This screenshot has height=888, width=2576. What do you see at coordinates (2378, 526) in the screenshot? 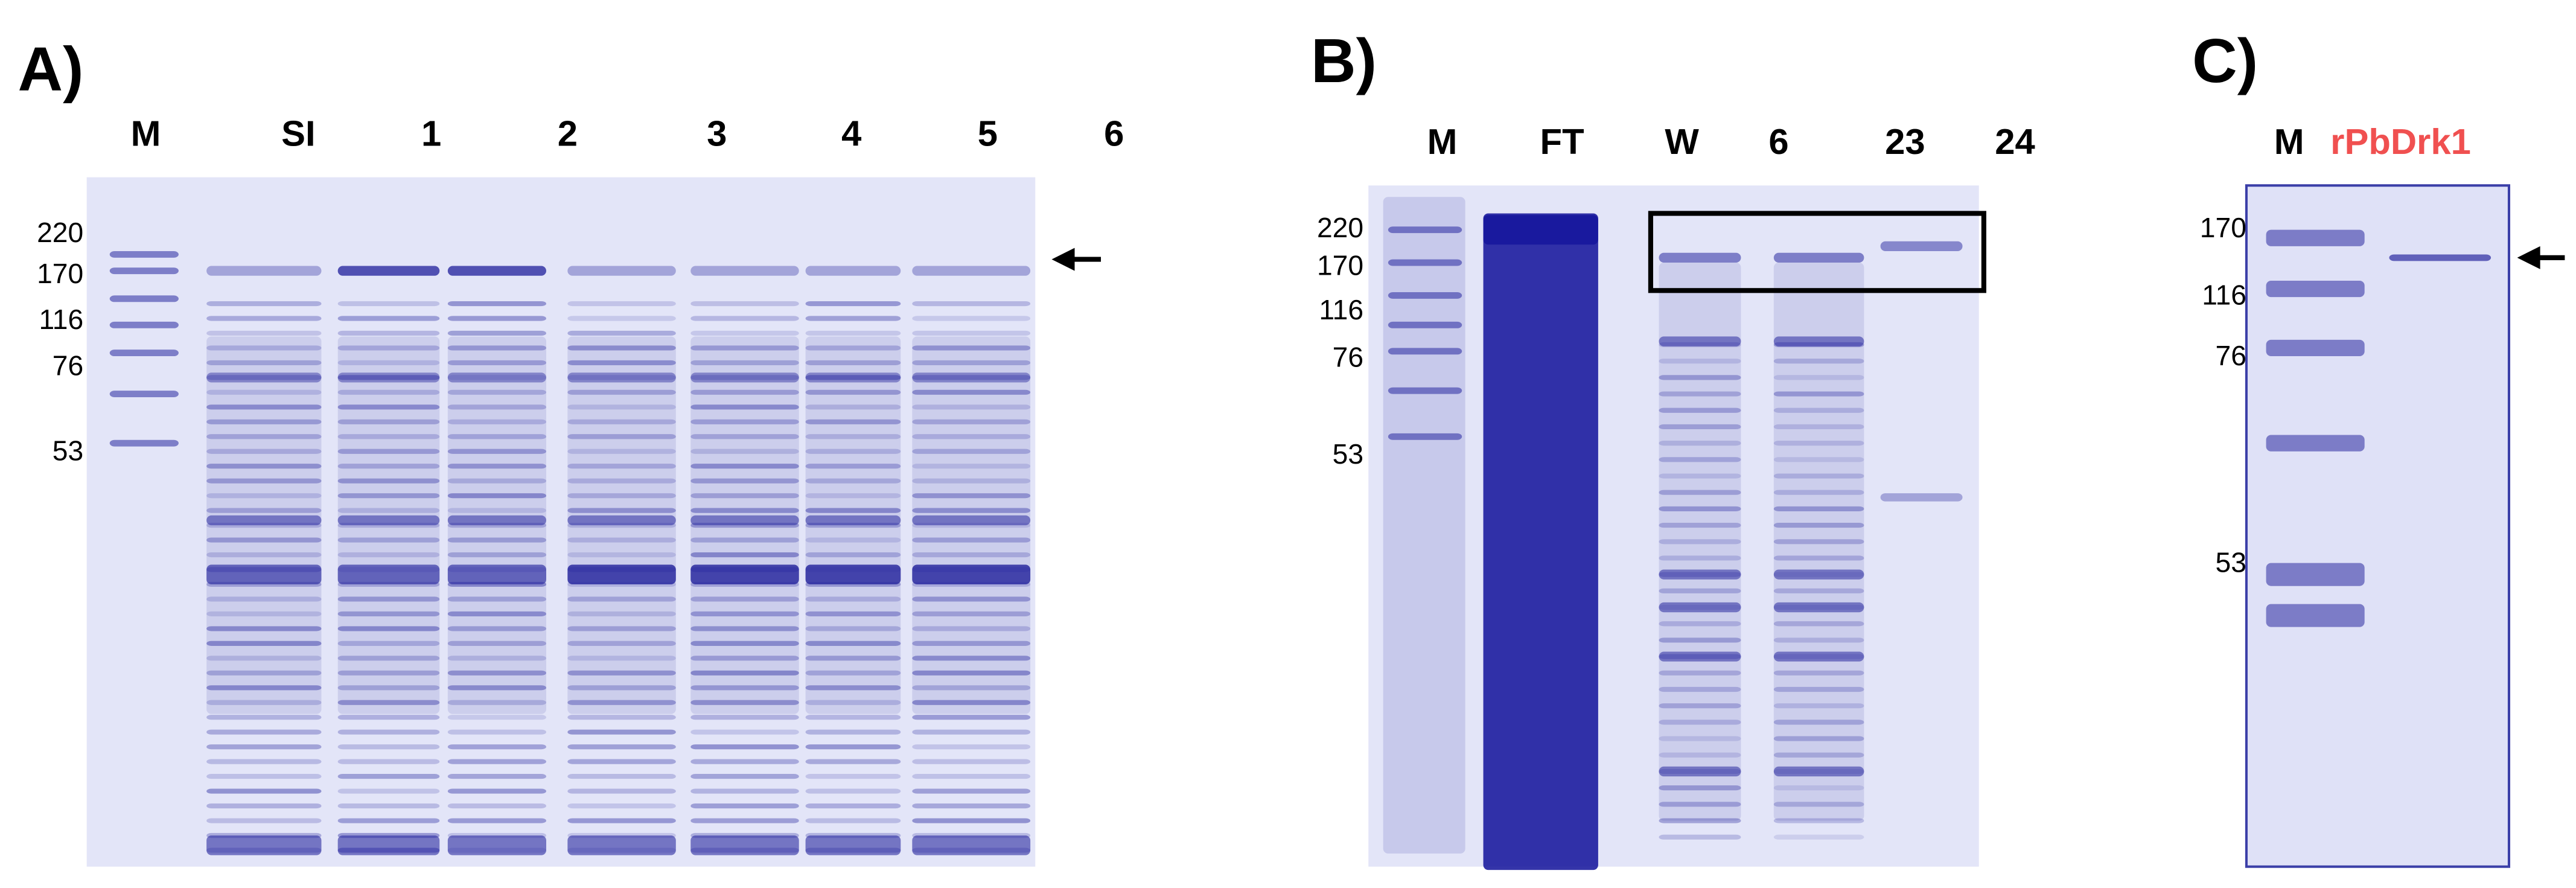
I see `gel` at bounding box center [2378, 526].